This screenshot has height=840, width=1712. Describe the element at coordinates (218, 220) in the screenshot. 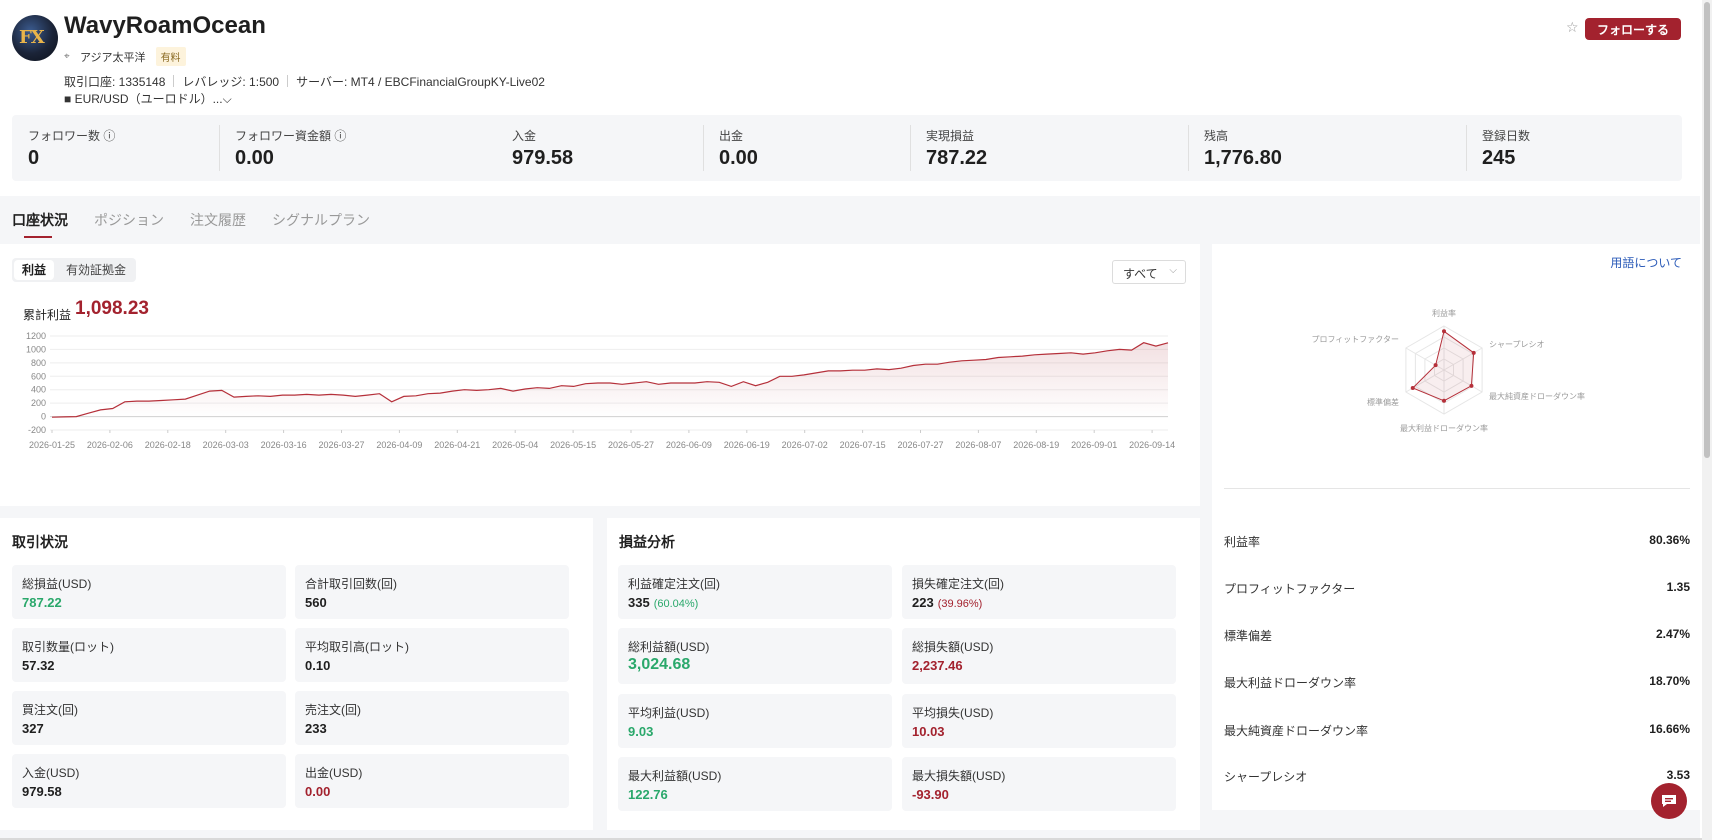

I see `tab-order-history: 注文履歴` at that location.